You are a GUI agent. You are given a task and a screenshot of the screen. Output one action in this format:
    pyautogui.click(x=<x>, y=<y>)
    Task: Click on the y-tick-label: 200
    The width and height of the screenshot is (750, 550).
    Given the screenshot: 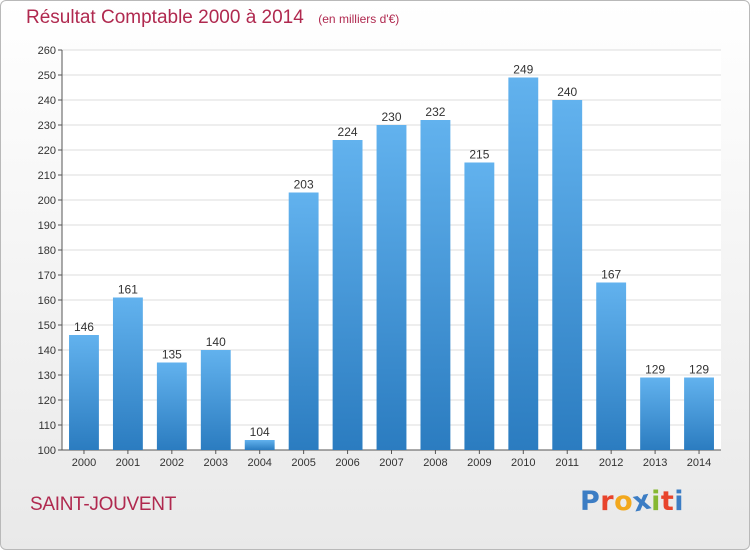 What is the action you would take?
    pyautogui.click(x=47, y=201)
    